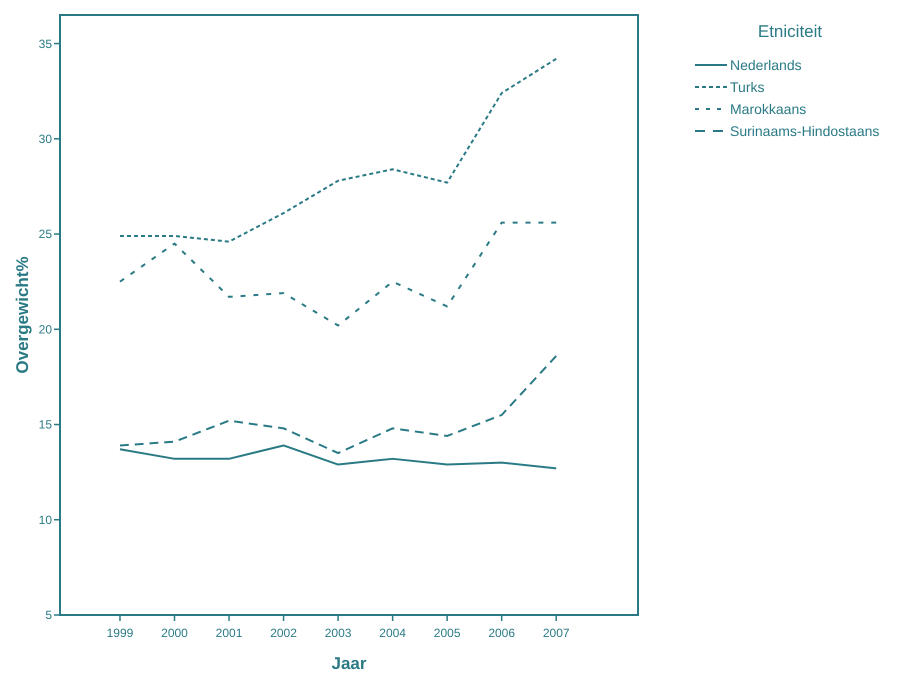  Describe the element at coordinates (392, 633) in the screenshot. I see `x-tick-label: 2004` at that location.